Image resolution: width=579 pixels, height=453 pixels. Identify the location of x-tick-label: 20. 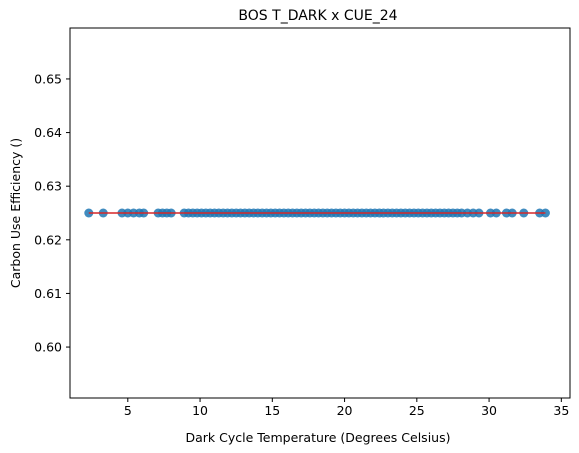
(345, 410).